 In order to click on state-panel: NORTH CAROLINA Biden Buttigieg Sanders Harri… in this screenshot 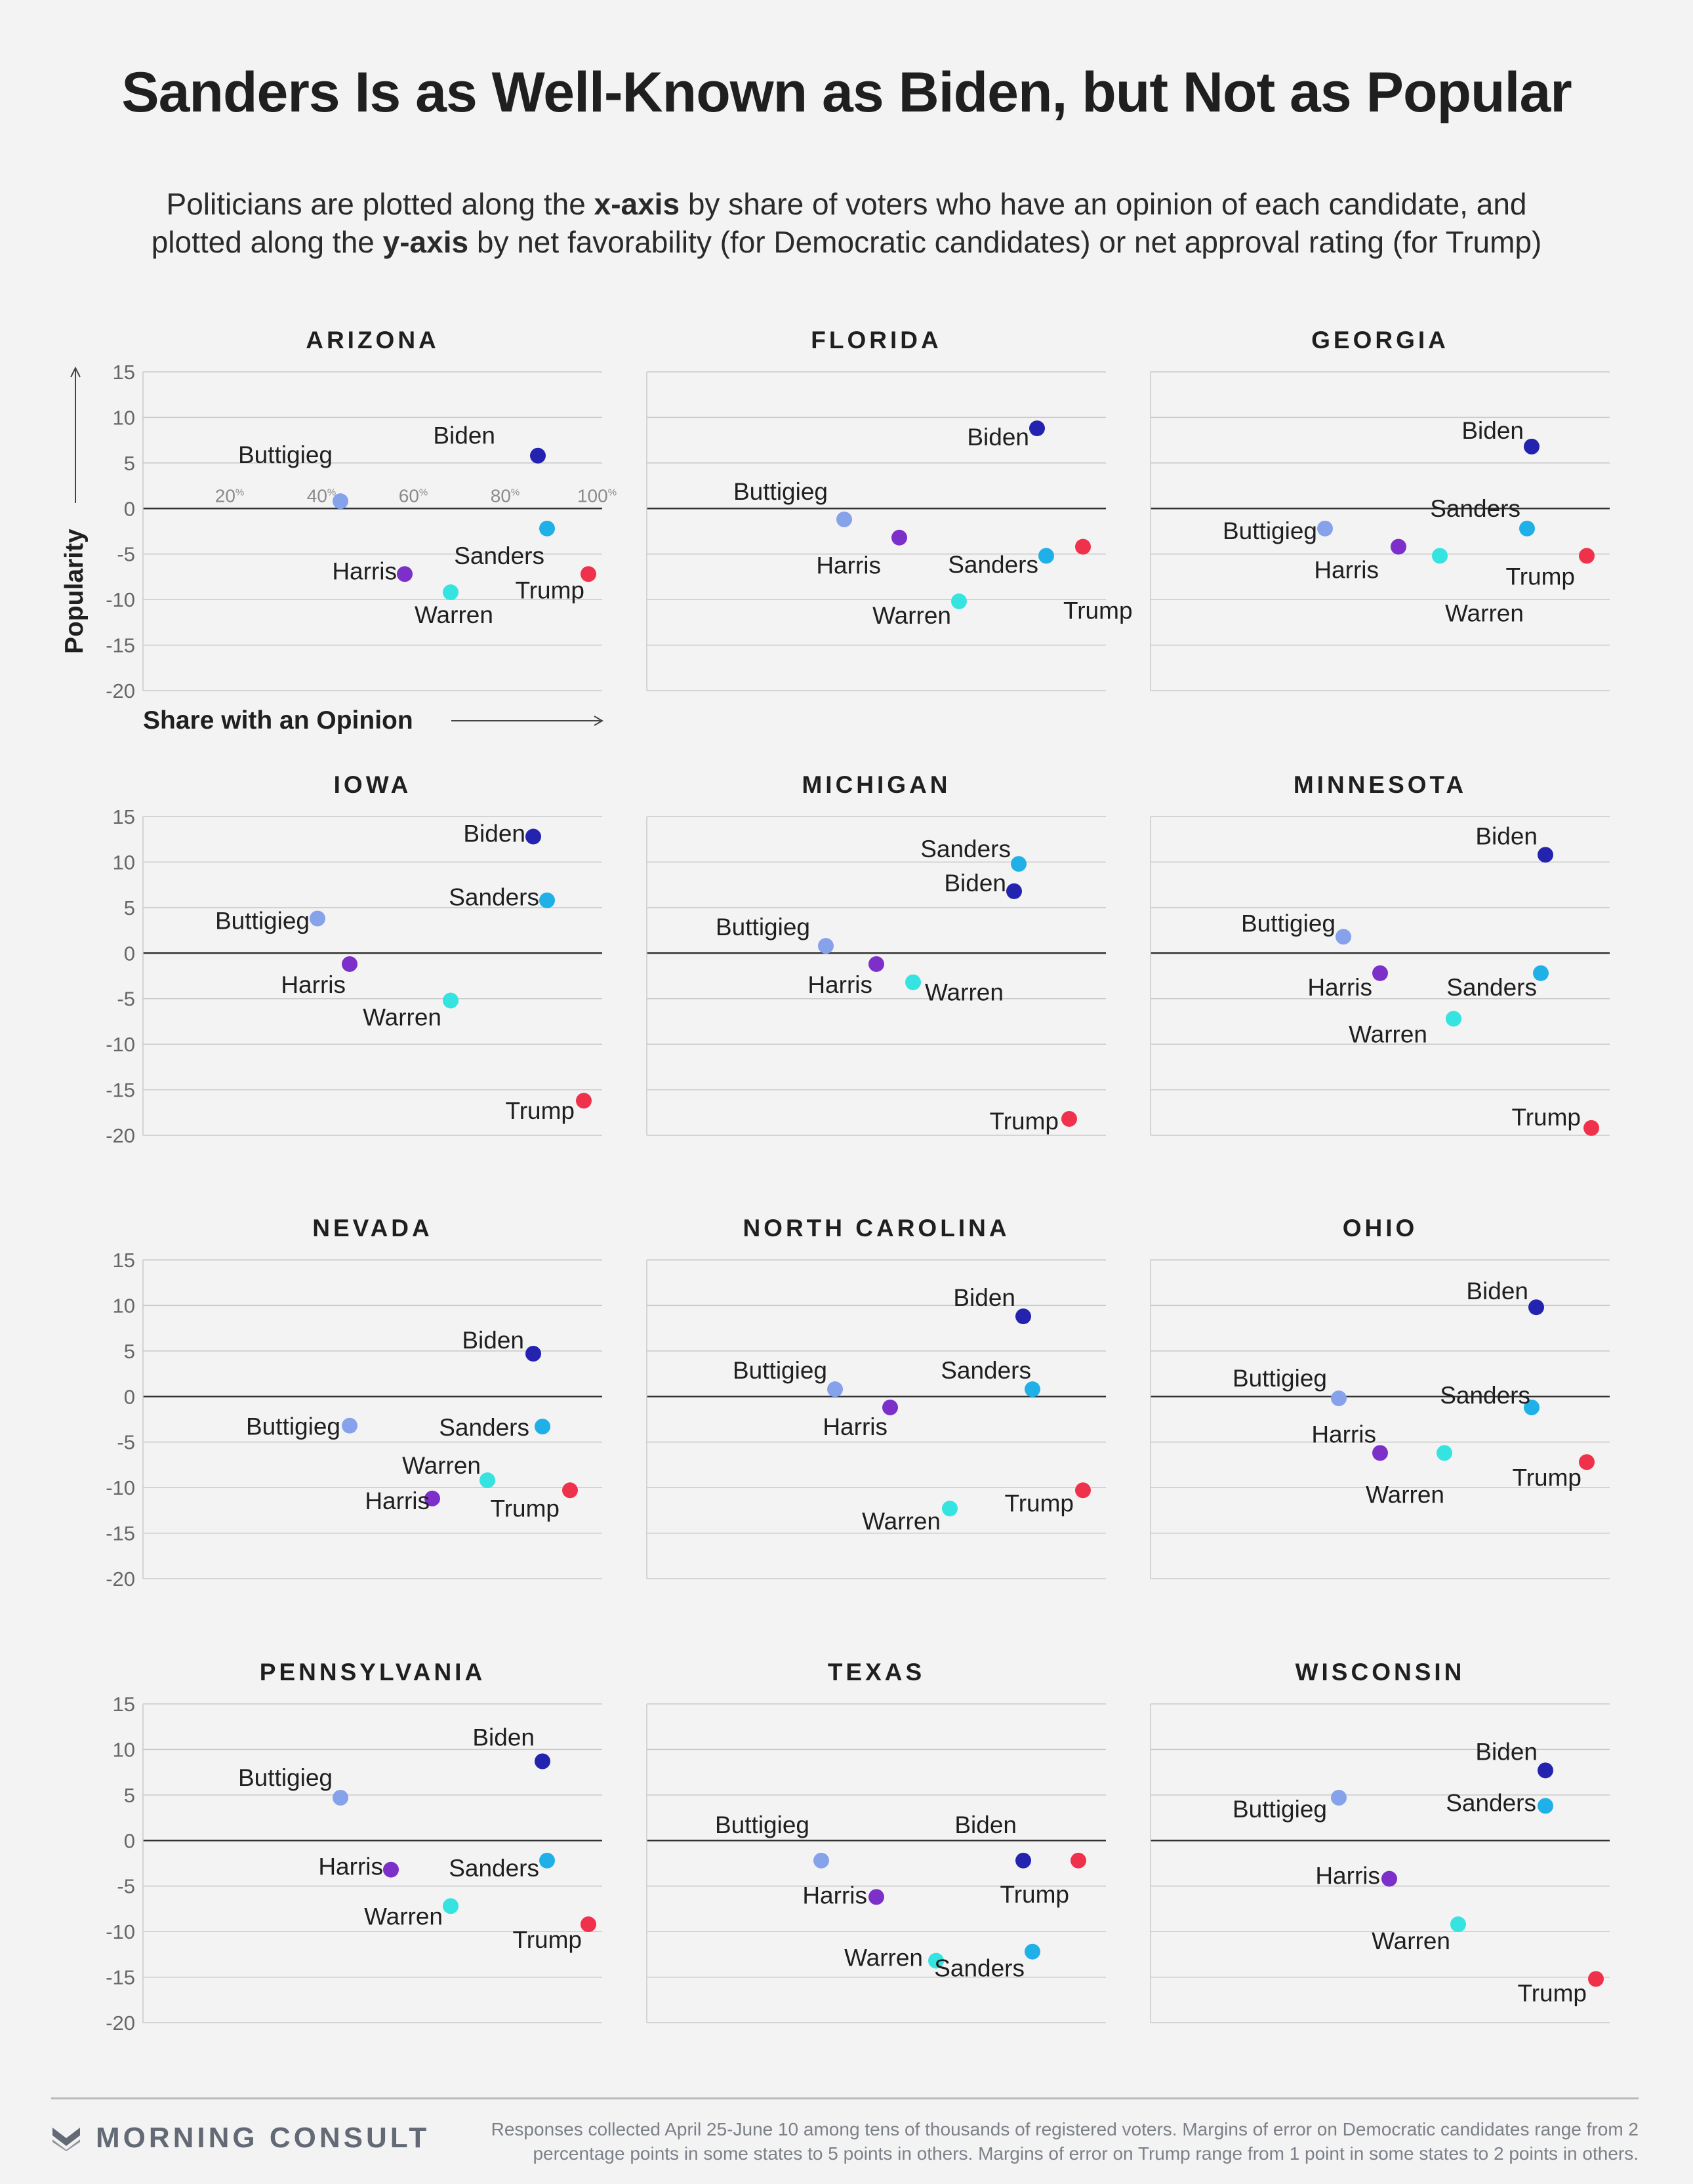, I will do `click(876, 1397)`.